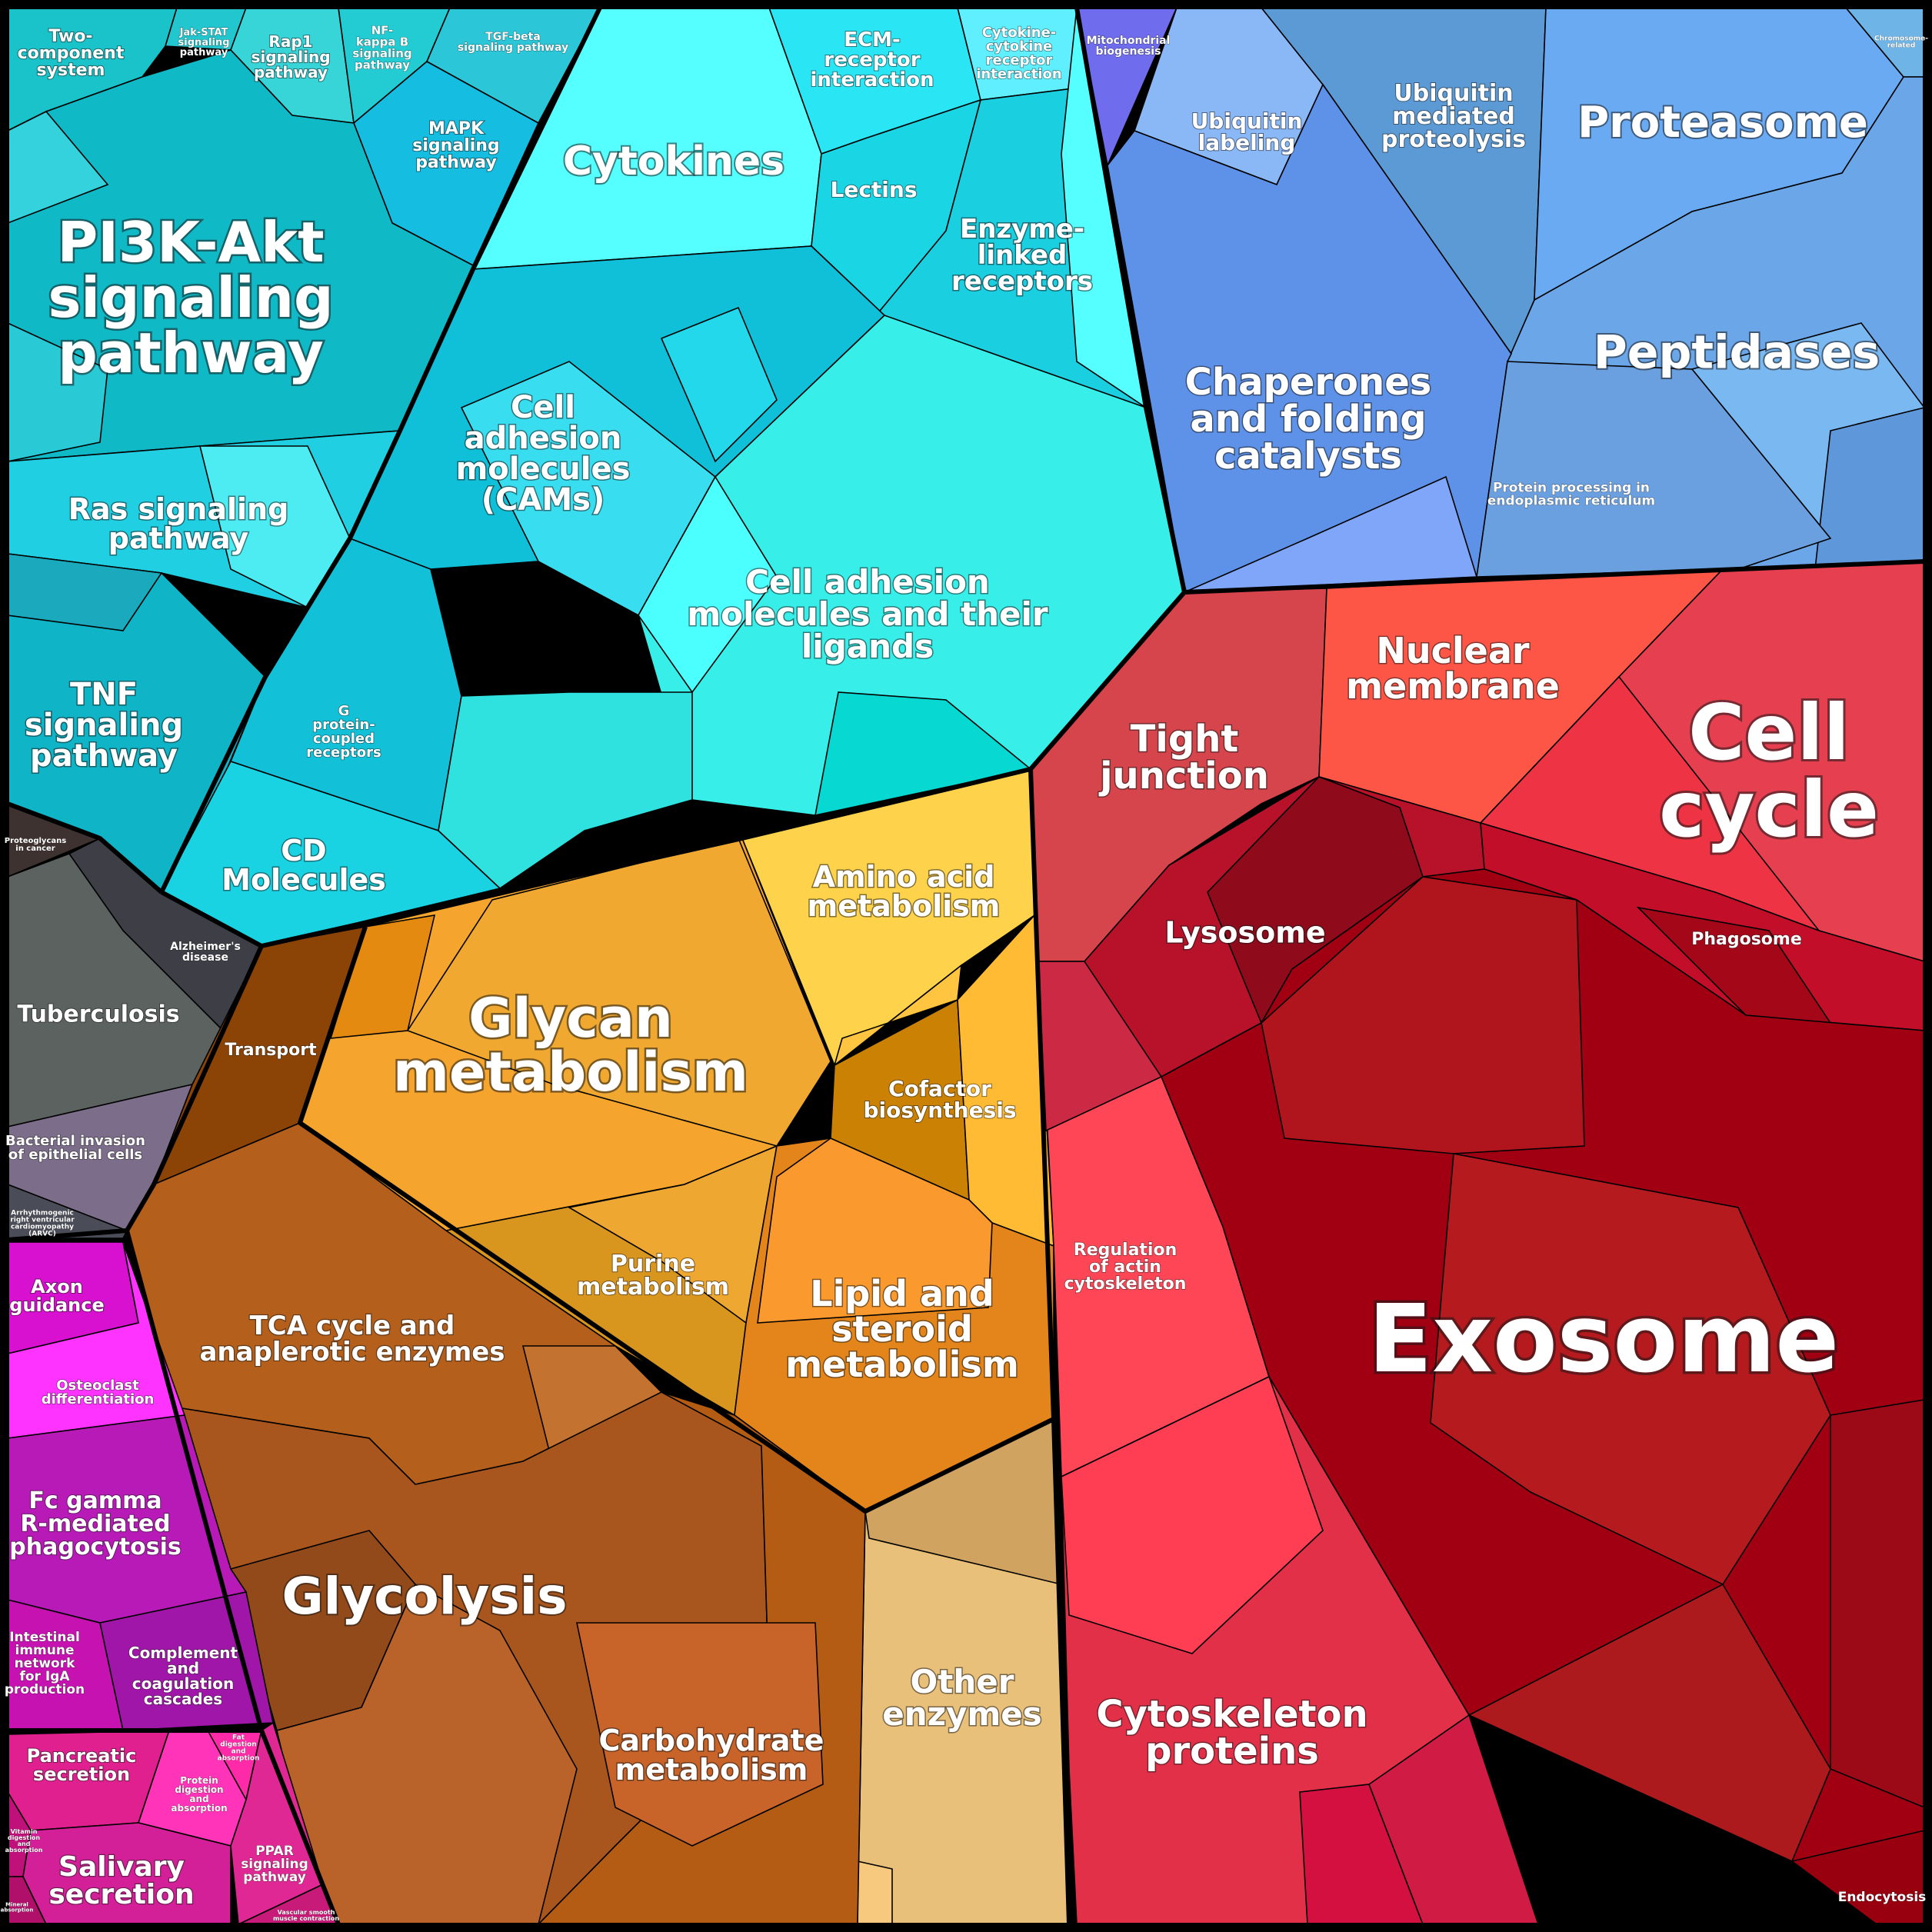 This screenshot has width=1932, height=1932. What do you see at coordinates (708, 584) in the screenshot?
I see `cell-cam-ligands-sub1` at bounding box center [708, 584].